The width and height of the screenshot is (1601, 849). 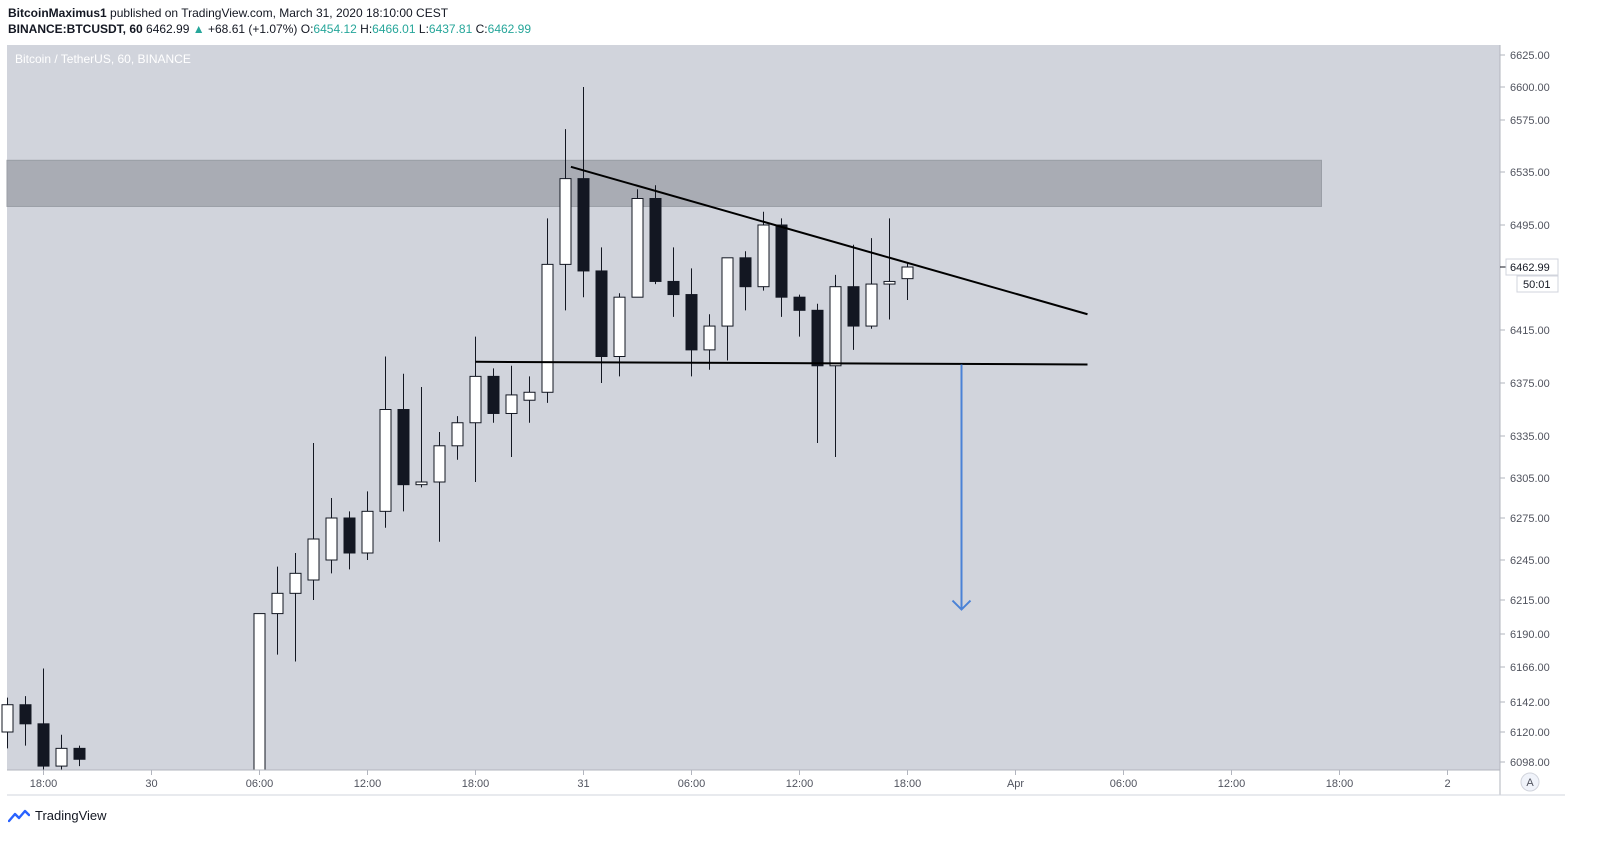 What do you see at coordinates (961, 487) in the screenshot?
I see `target-arrow` at bounding box center [961, 487].